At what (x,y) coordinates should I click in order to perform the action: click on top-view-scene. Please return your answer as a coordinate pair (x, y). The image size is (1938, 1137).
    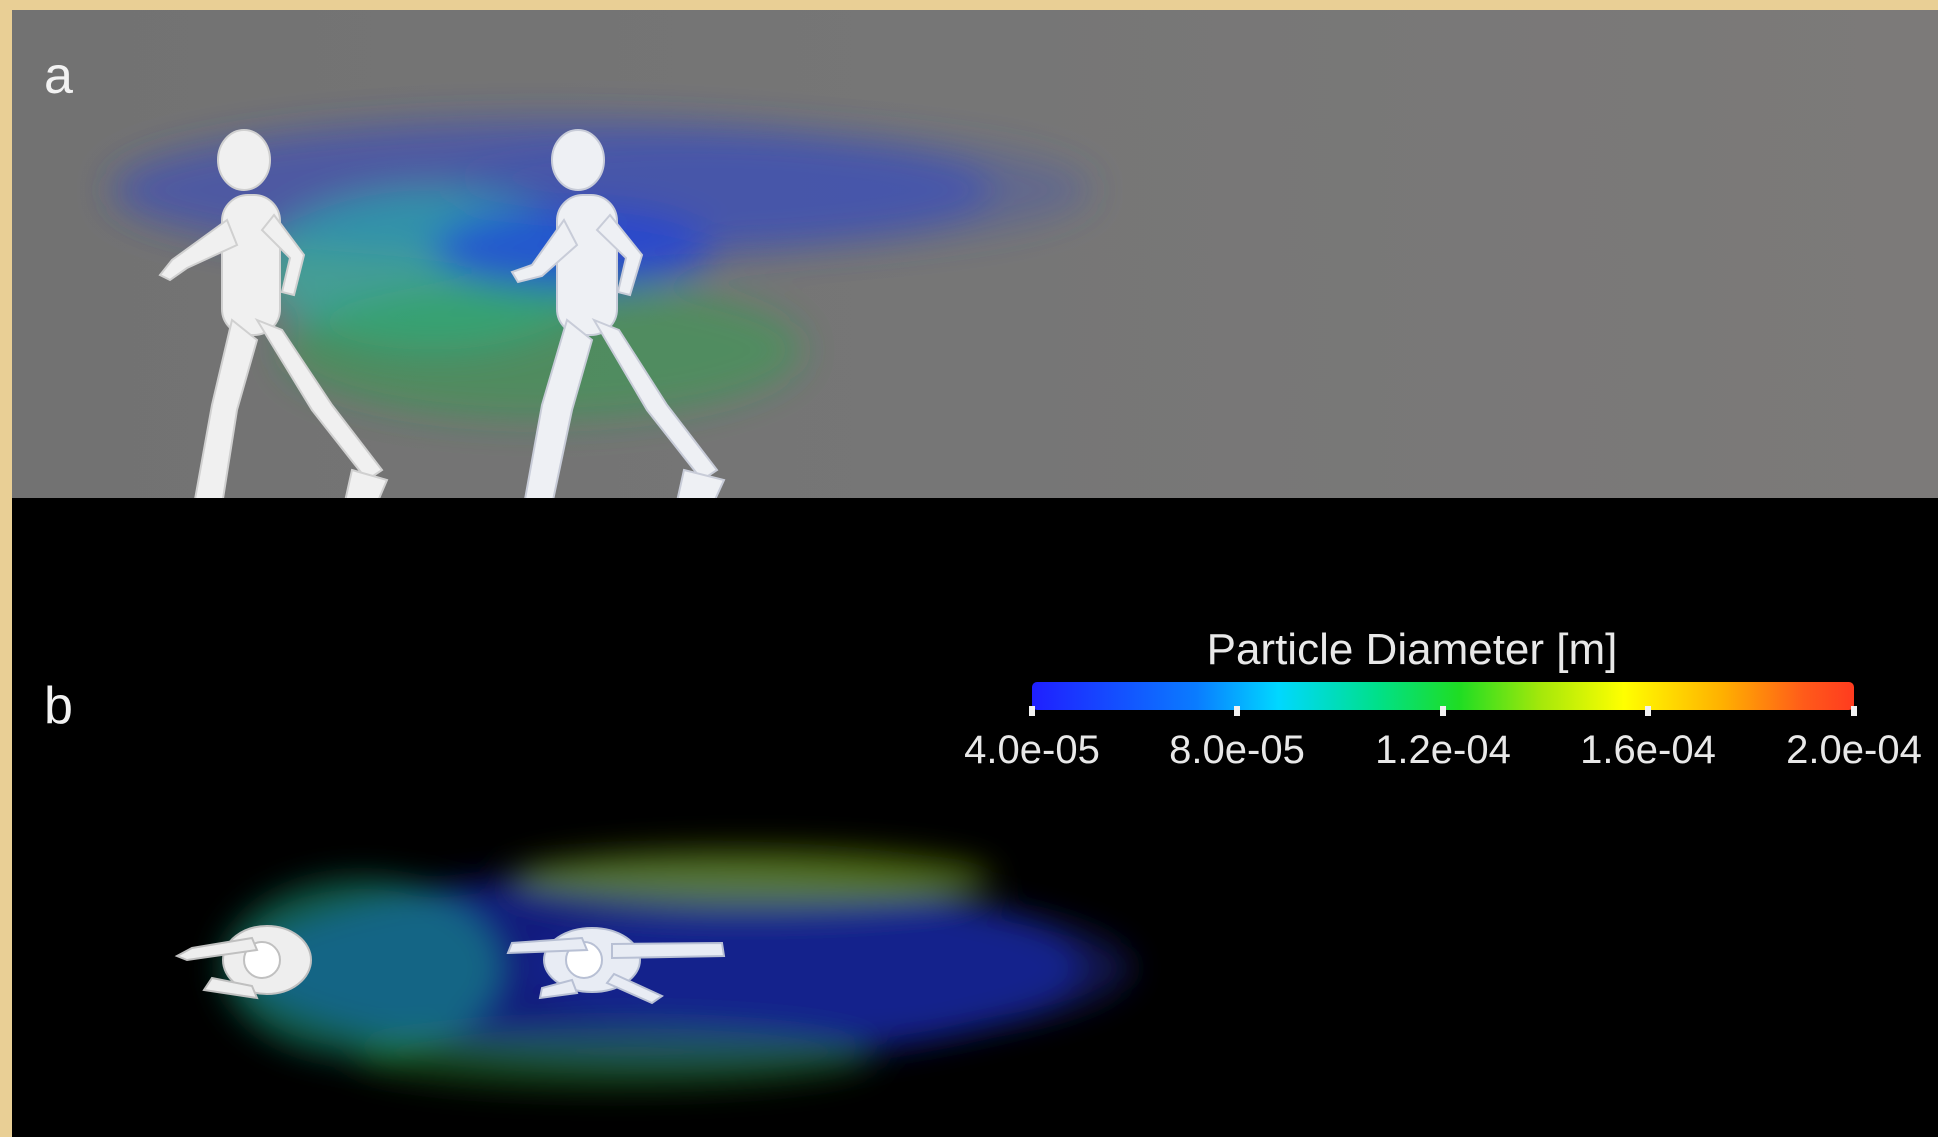
    Looking at the image, I should click on (653, 969).